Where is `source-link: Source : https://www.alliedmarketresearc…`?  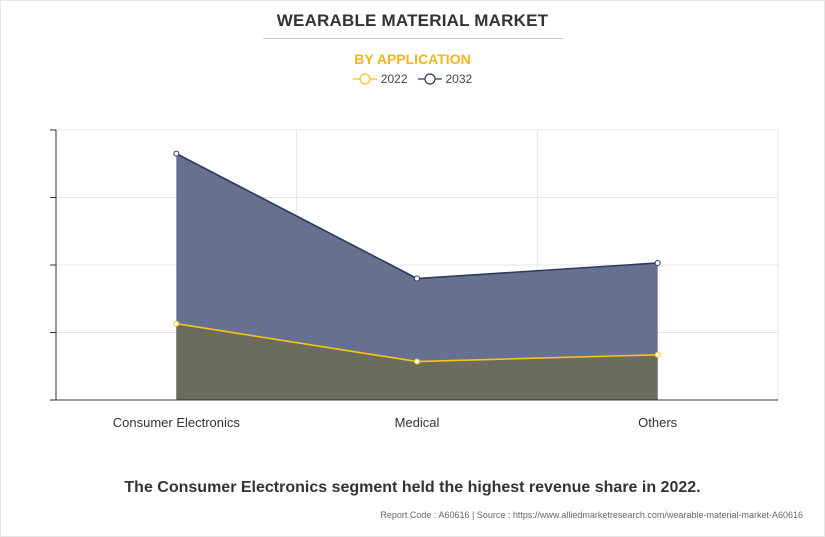 source-link: Source : https://www.alliedmarketresearc… is located at coordinates (639, 515).